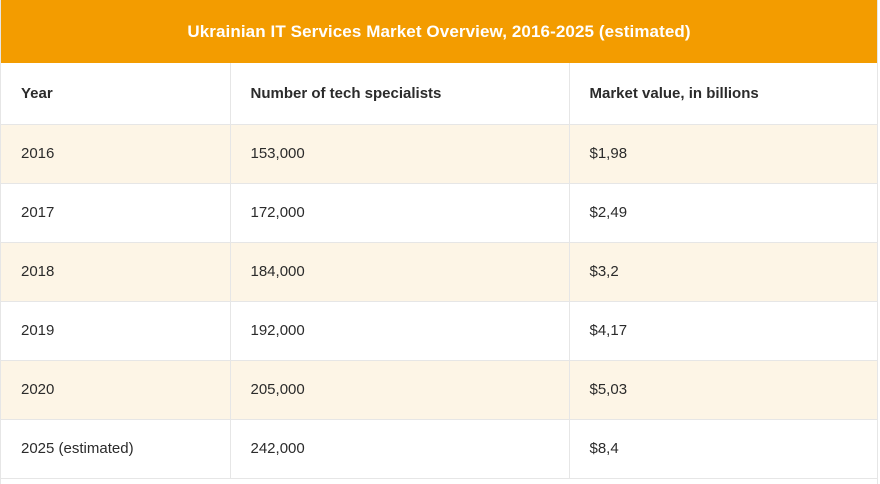  What do you see at coordinates (116, 390) in the screenshot?
I see `cell-year: 2020` at bounding box center [116, 390].